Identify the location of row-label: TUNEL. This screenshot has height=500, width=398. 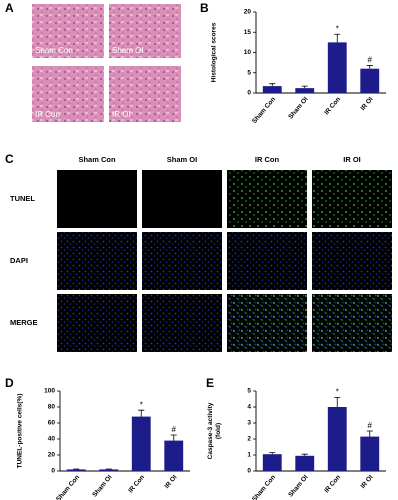
(22, 198).